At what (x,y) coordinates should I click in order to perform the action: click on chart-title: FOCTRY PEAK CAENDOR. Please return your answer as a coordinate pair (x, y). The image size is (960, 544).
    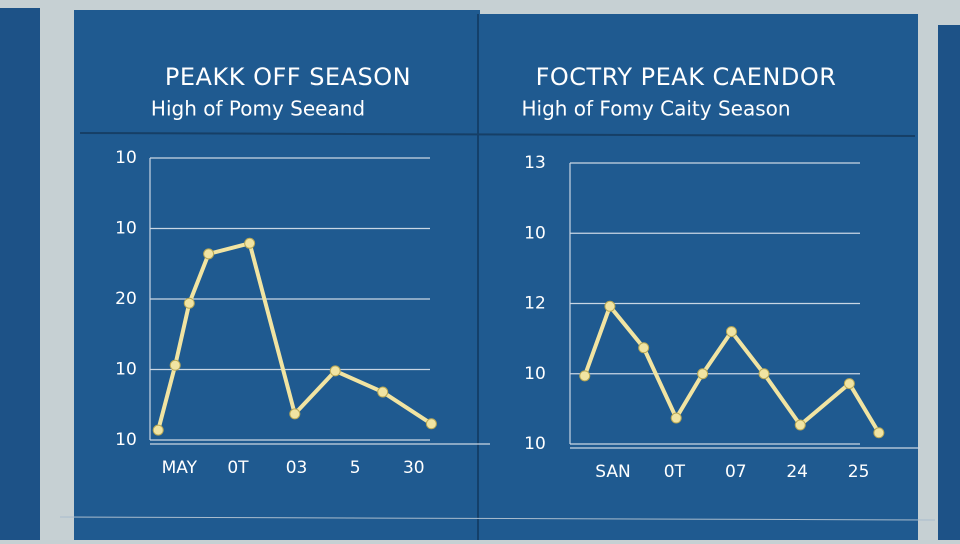
    Looking at the image, I should click on (686, 77).